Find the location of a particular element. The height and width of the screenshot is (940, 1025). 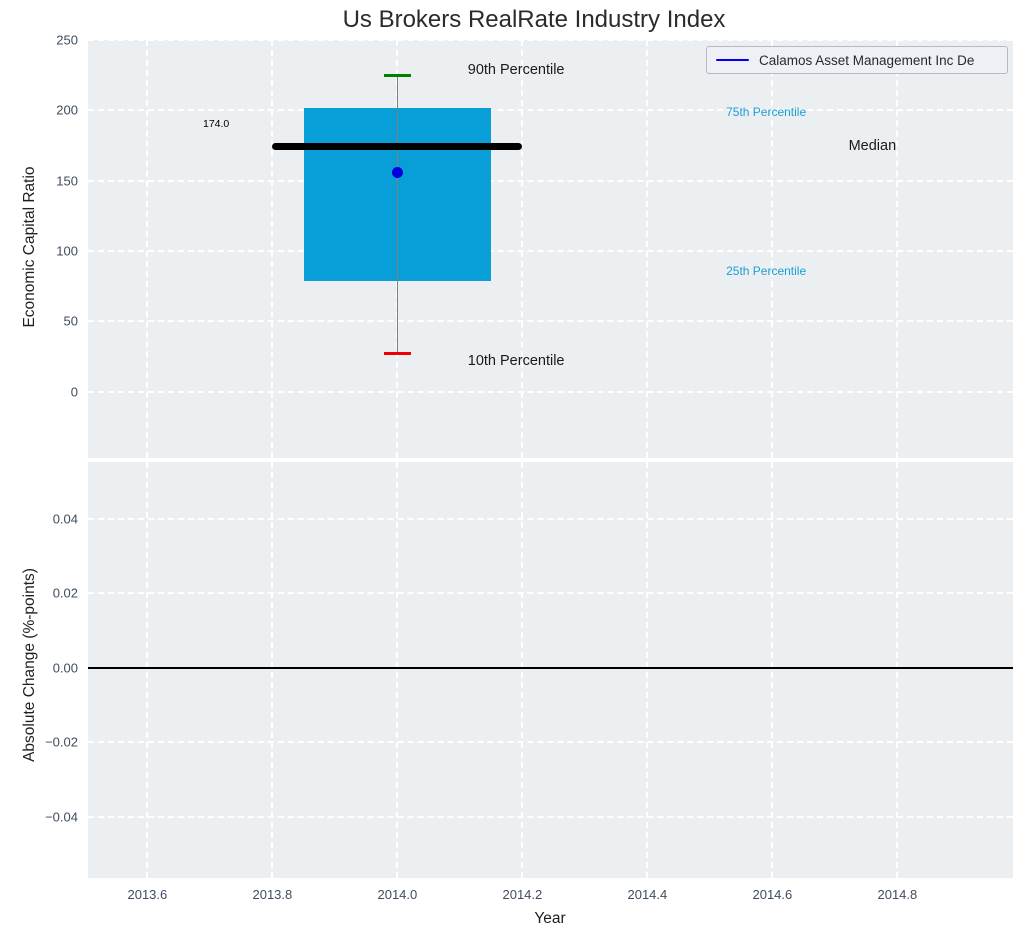

y-tick-label: −0.02 is located at coordinates (61, 742).